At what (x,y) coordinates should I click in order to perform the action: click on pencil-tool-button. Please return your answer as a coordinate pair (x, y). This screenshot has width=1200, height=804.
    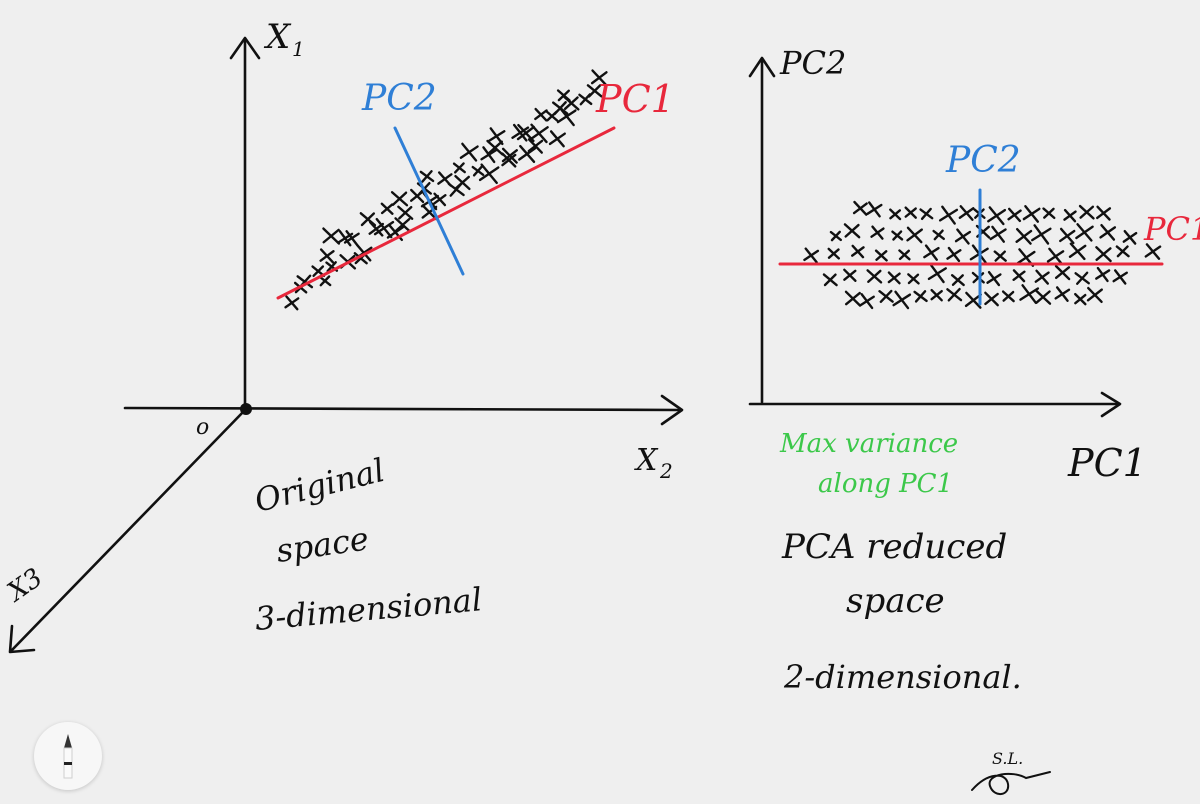
    Looking at the image, I should click on (68, 756).